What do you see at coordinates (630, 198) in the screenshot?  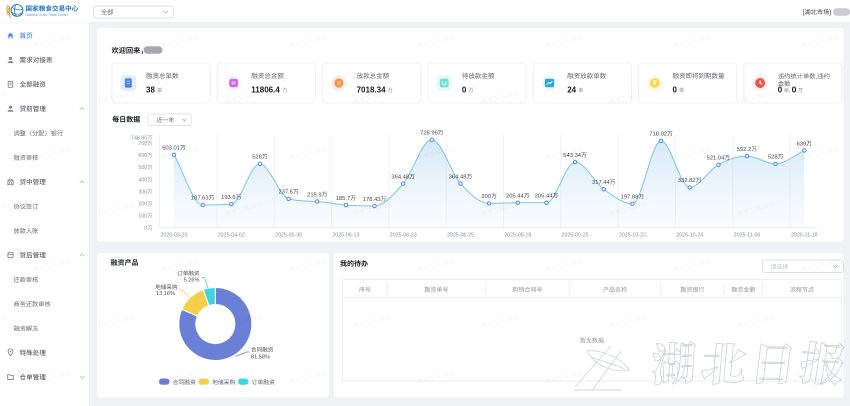 I see `svg-text: 197.88` at bounding box center [630, 198].